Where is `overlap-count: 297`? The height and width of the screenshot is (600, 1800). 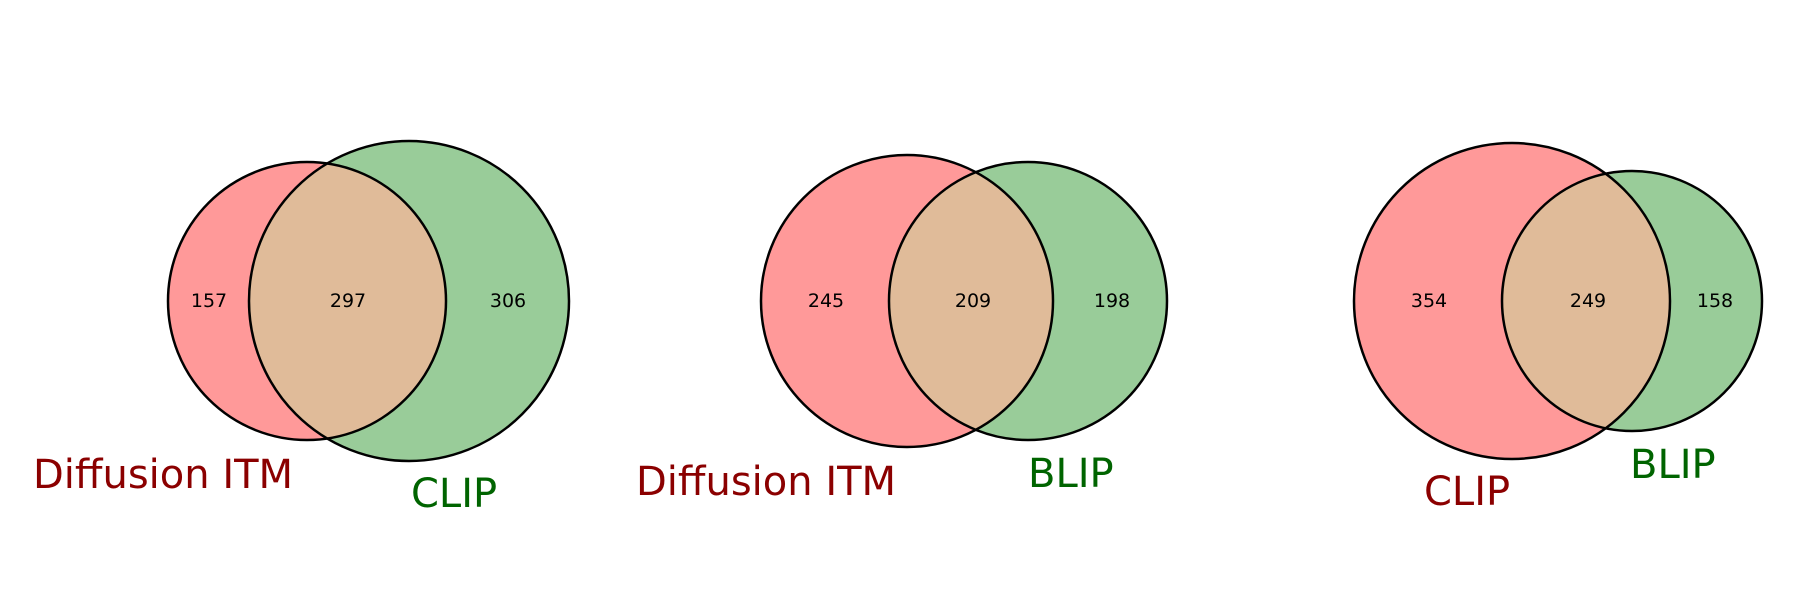 overlap-count: 297 is located at coordinates (348, 301).